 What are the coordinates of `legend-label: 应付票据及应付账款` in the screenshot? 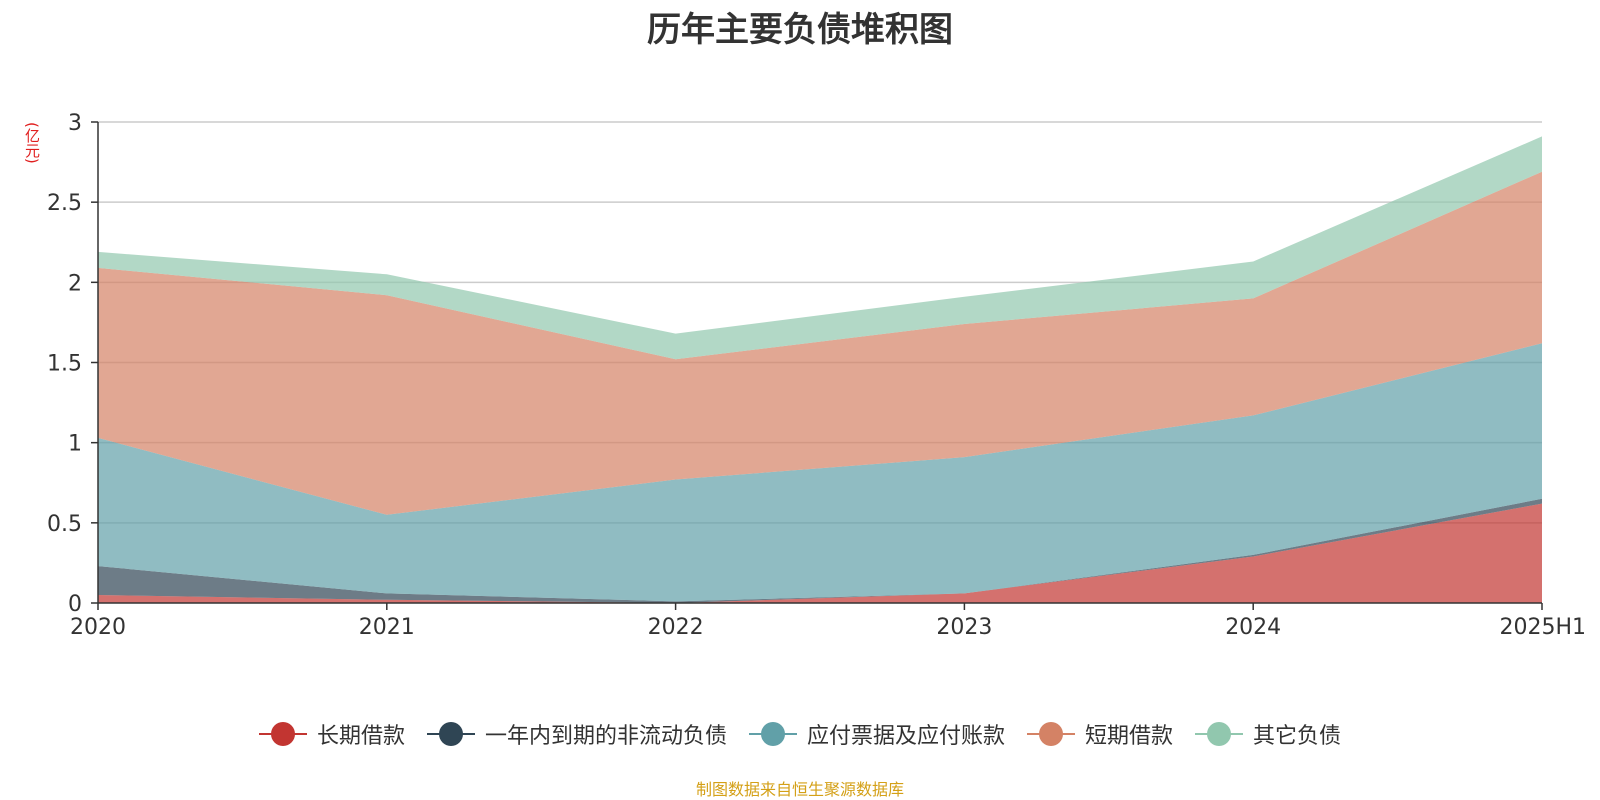 It's located at (905, 736).